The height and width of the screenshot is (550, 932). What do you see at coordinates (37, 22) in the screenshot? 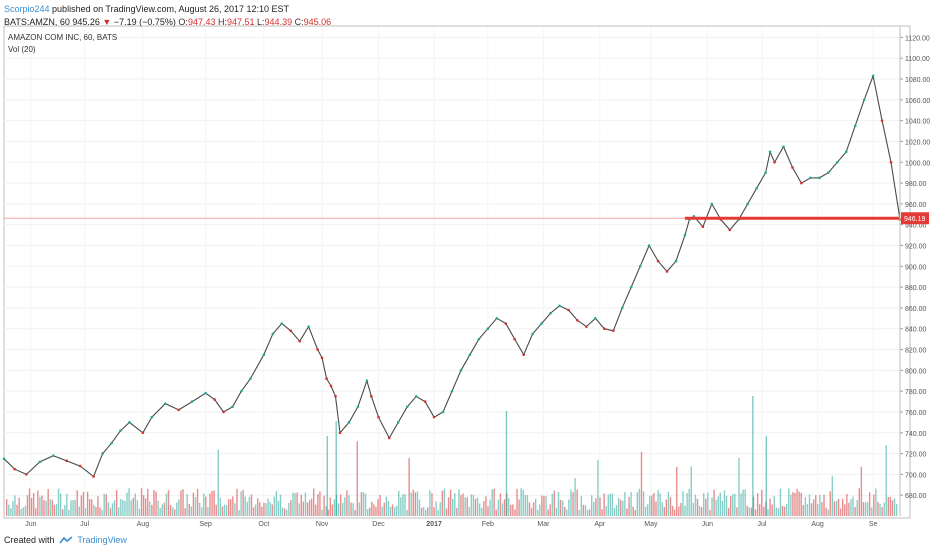
I see `symbol-label: BATS:AMZN, 60` at bounding box center [37, 22].